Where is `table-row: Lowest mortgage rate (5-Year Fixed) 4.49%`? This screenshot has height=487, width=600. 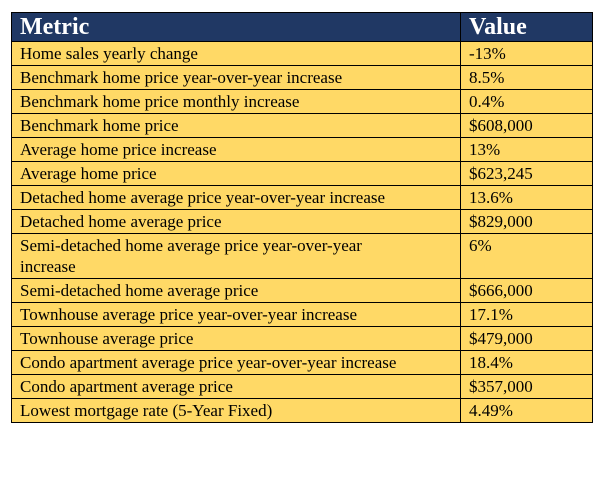 table-row: Lowest mortgage rate (5-Year Fixed) 4.49% is located at coordinates (302, 410).